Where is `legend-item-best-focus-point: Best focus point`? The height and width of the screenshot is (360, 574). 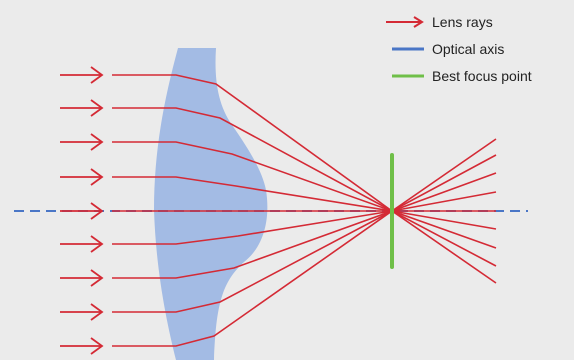
legend-item-best-focus-point: Best focus point is located at coordinates (458, 75).